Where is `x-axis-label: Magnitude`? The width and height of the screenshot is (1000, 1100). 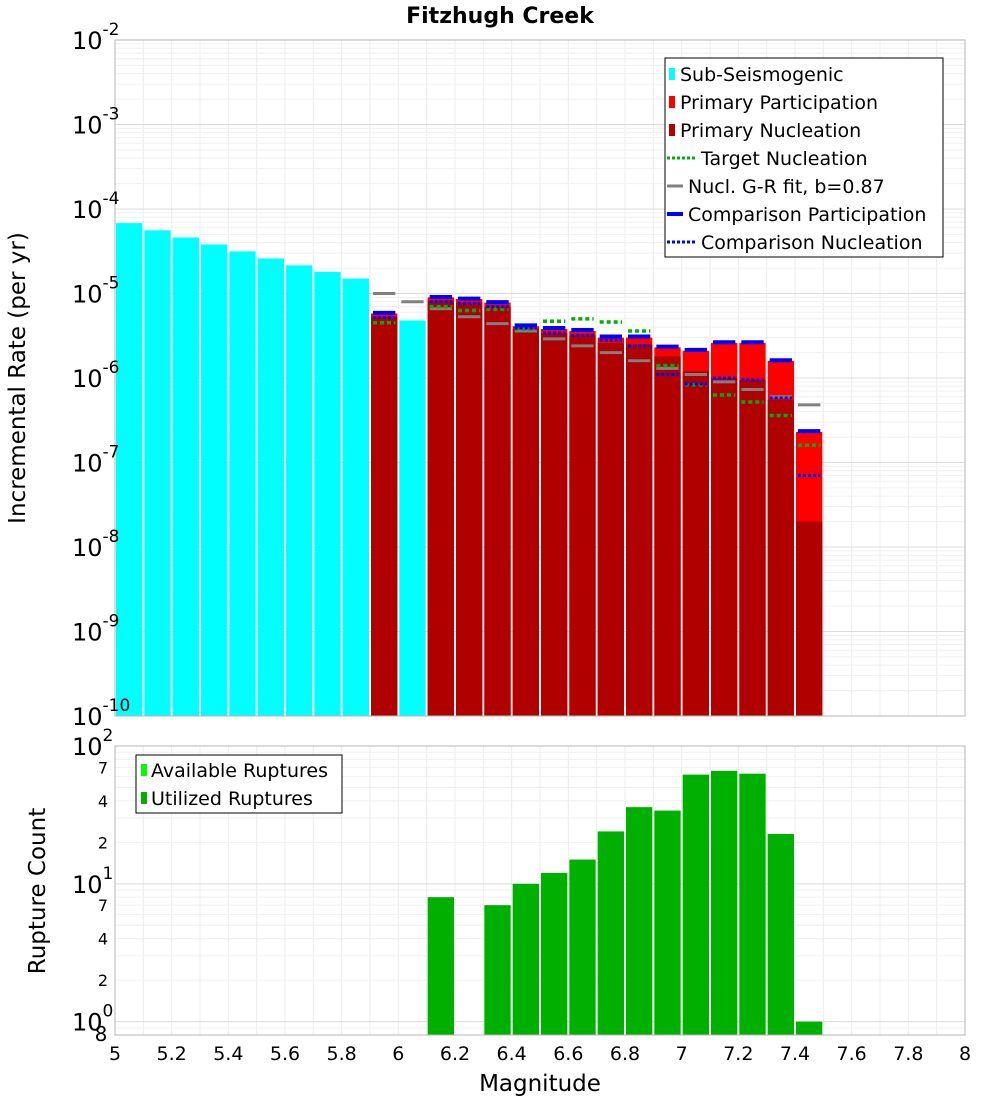 x-axis-label: Magnitude is located at coordinates (540, 1084).